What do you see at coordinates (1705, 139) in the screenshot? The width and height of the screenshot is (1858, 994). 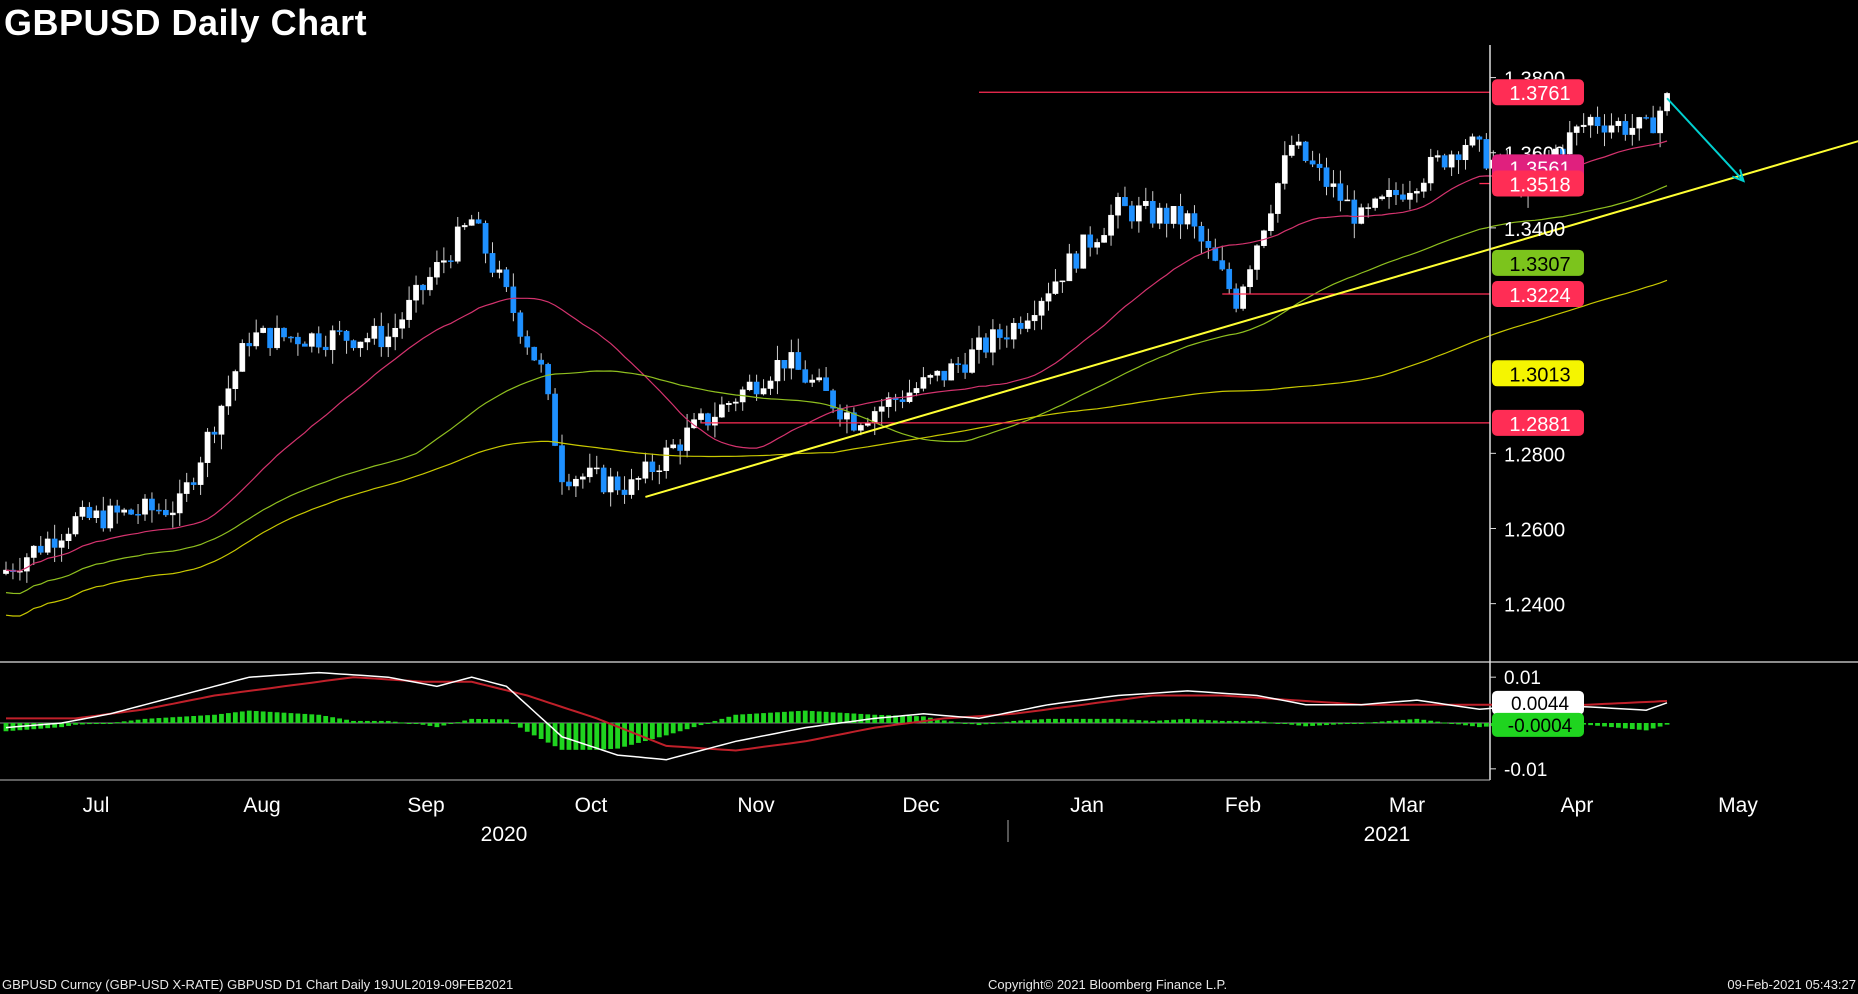 I see `projection-arrow` at bounding box center [1705, 139].